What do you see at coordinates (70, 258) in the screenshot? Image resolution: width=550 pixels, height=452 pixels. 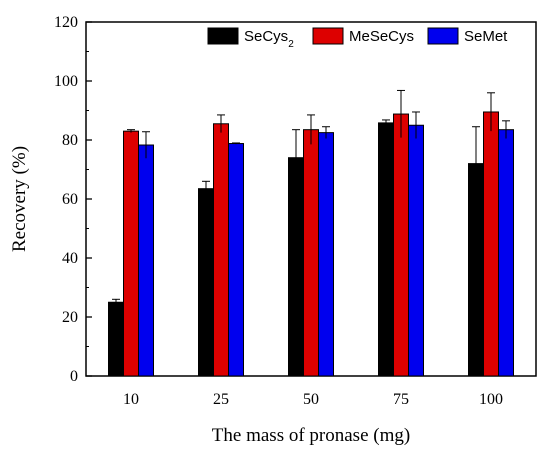 I see `y-tick-label: 40` at bounding box center [70, 258].